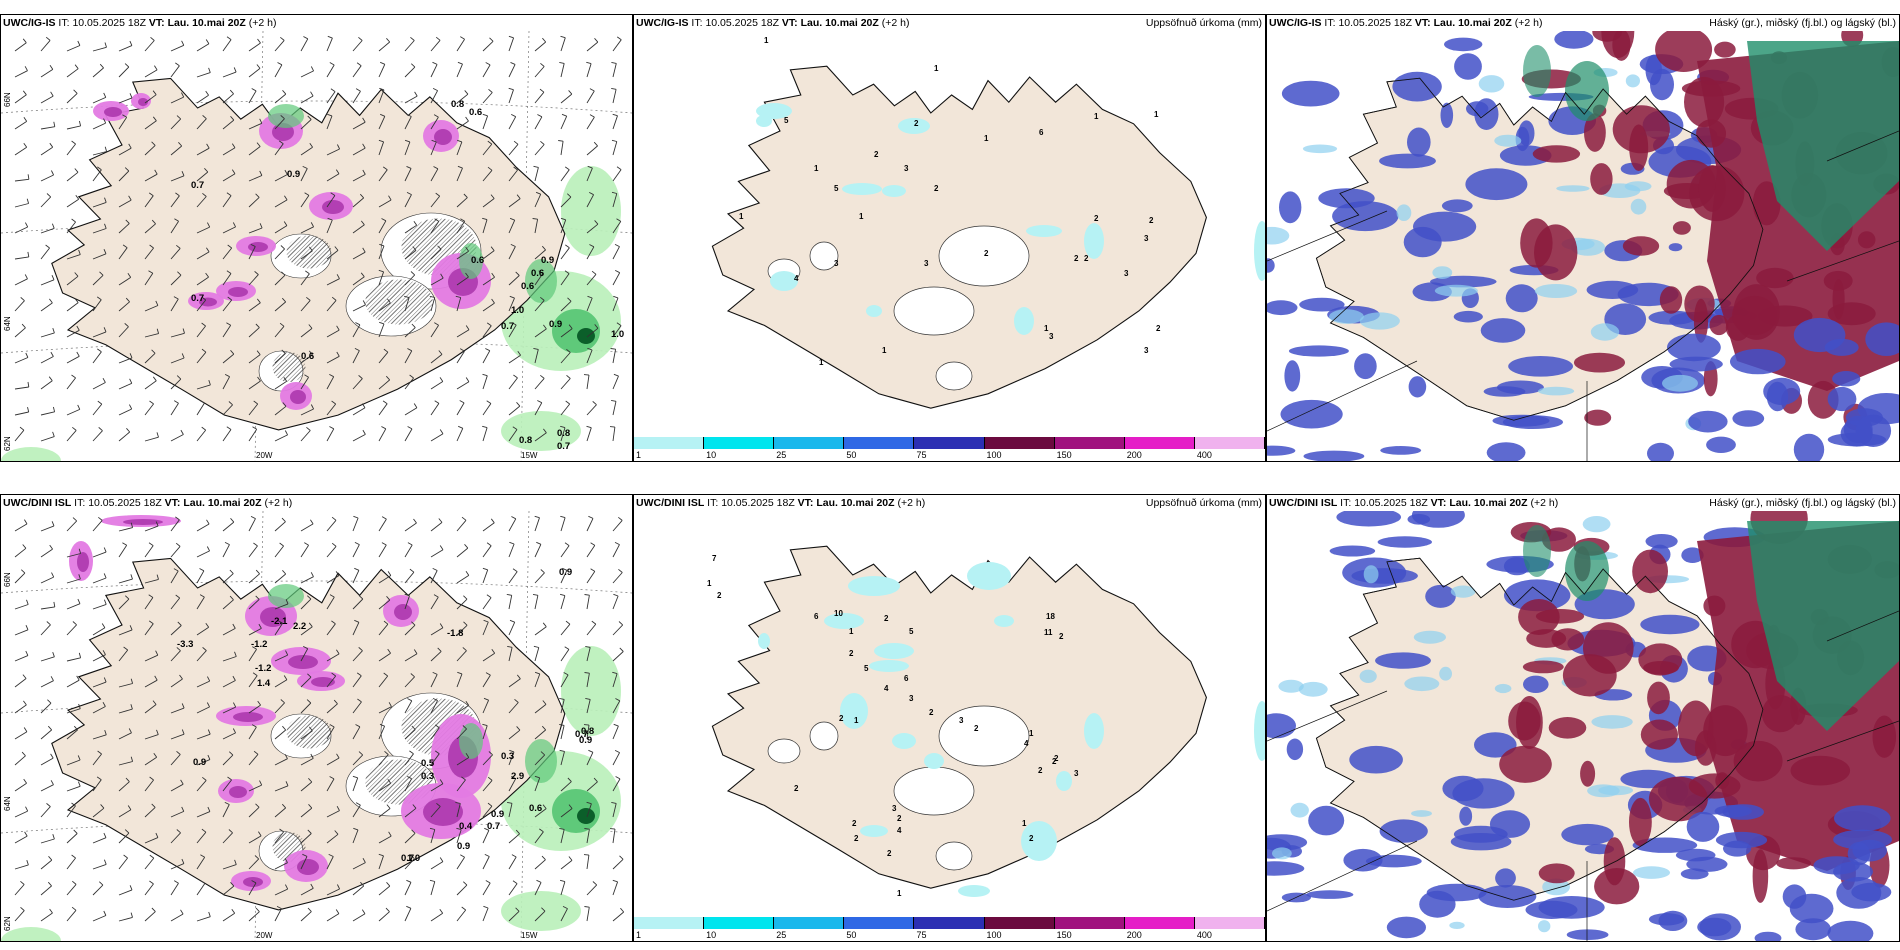 Image resolution: width=1900 pixels, height=950 pixels. I want to click on precip-core, so click(113, 112).